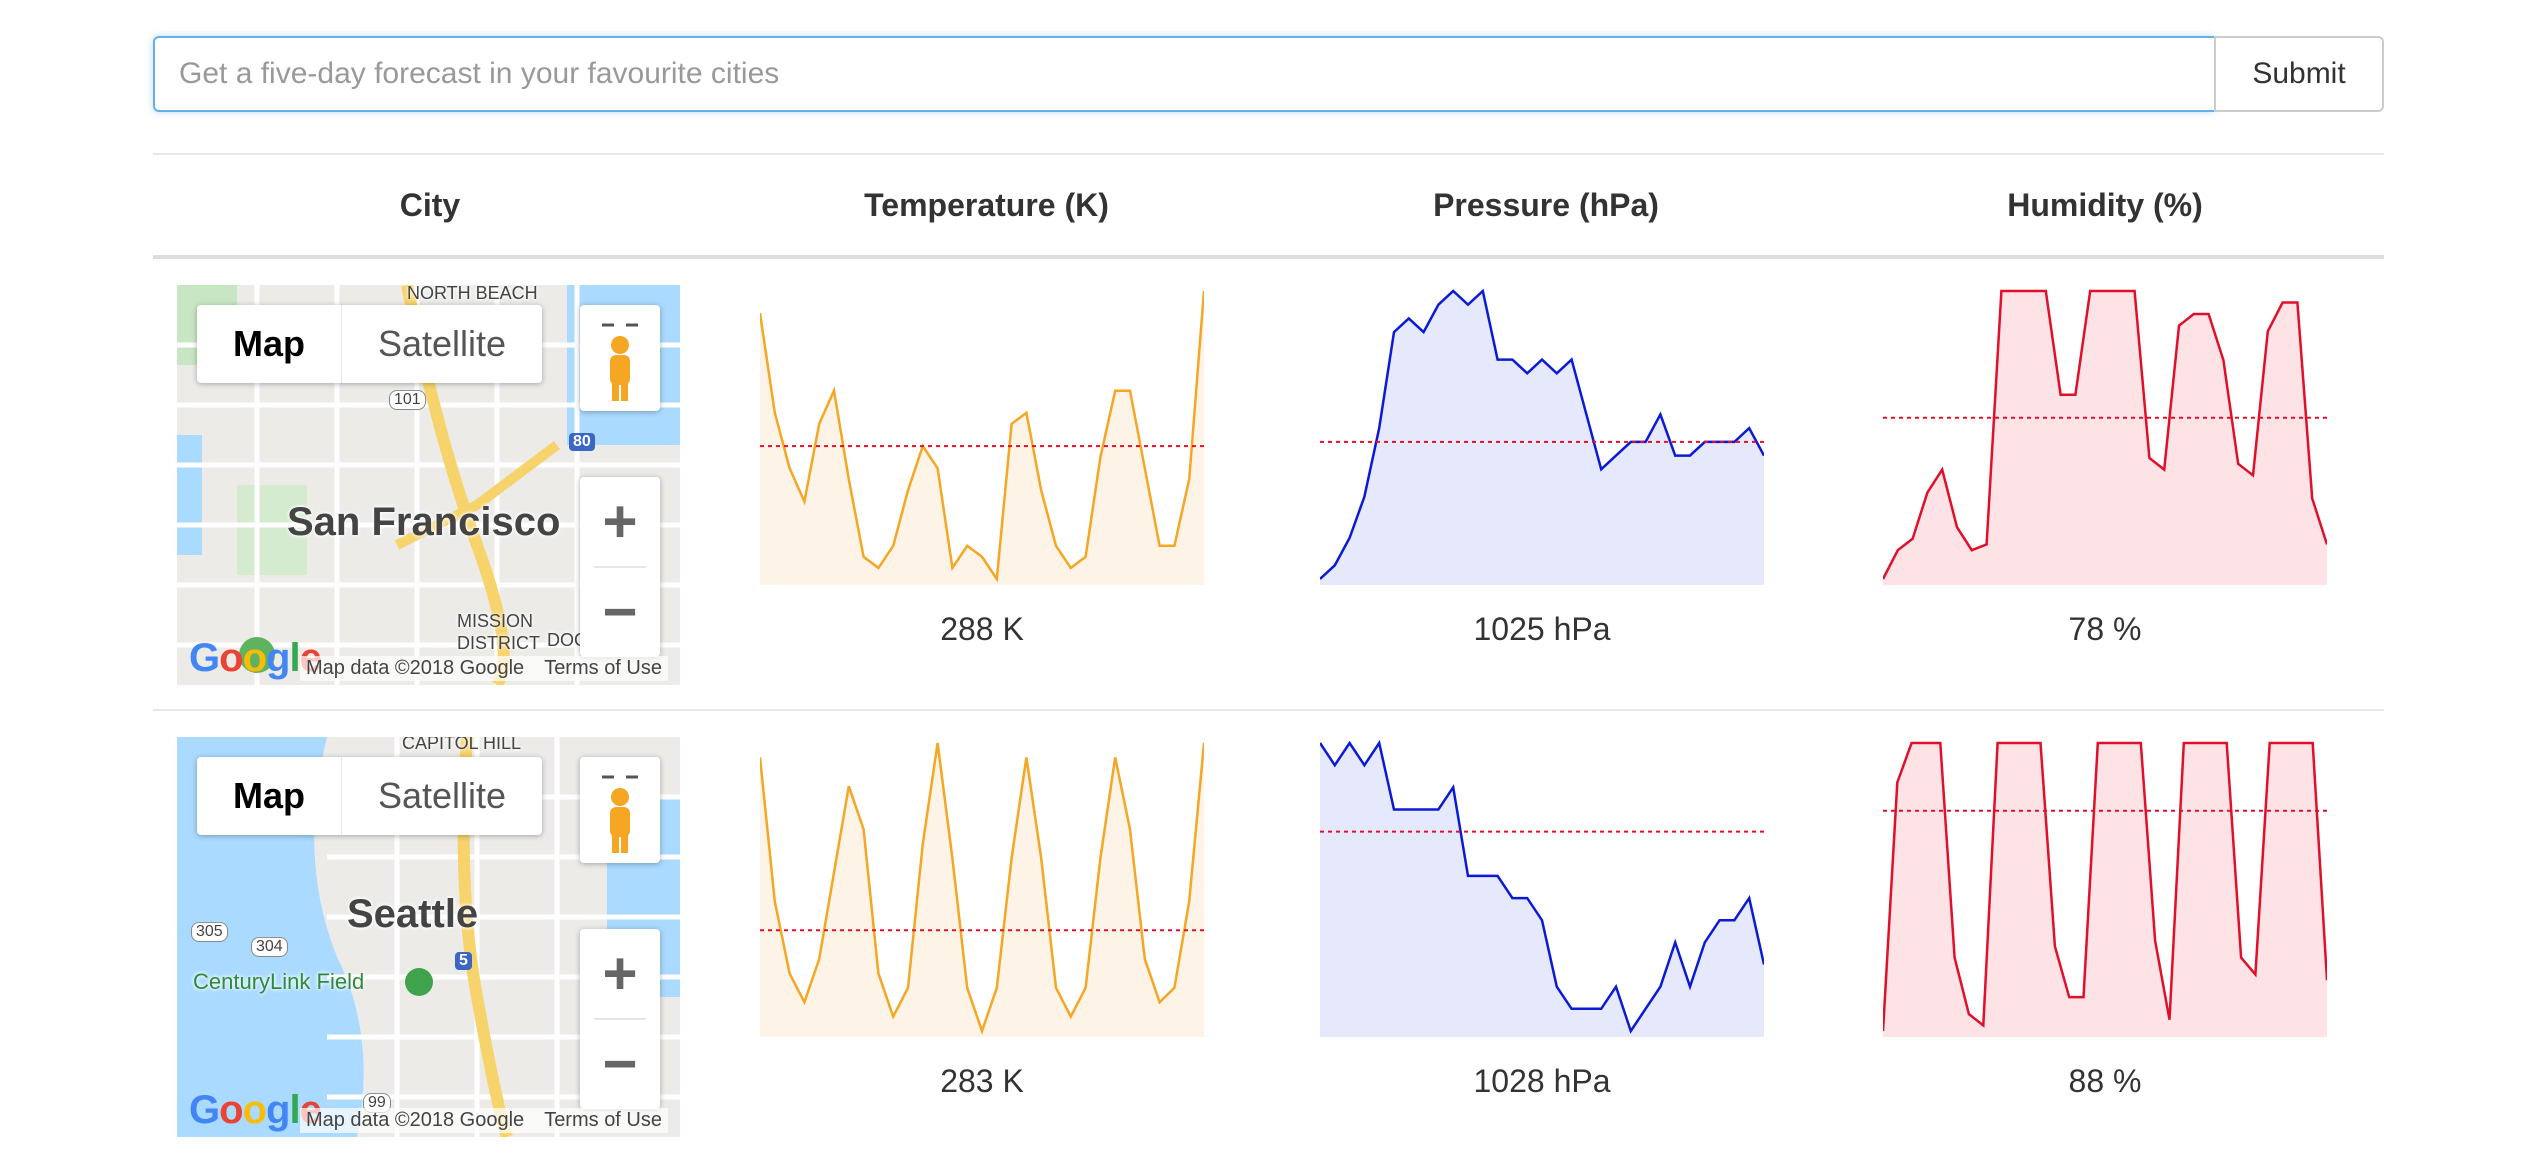 The height and width of the screenshot is (1161, 2524). Describe the element at coordinates (209, 932) in the screenshot. I see `highway-shield: 305` at that location.